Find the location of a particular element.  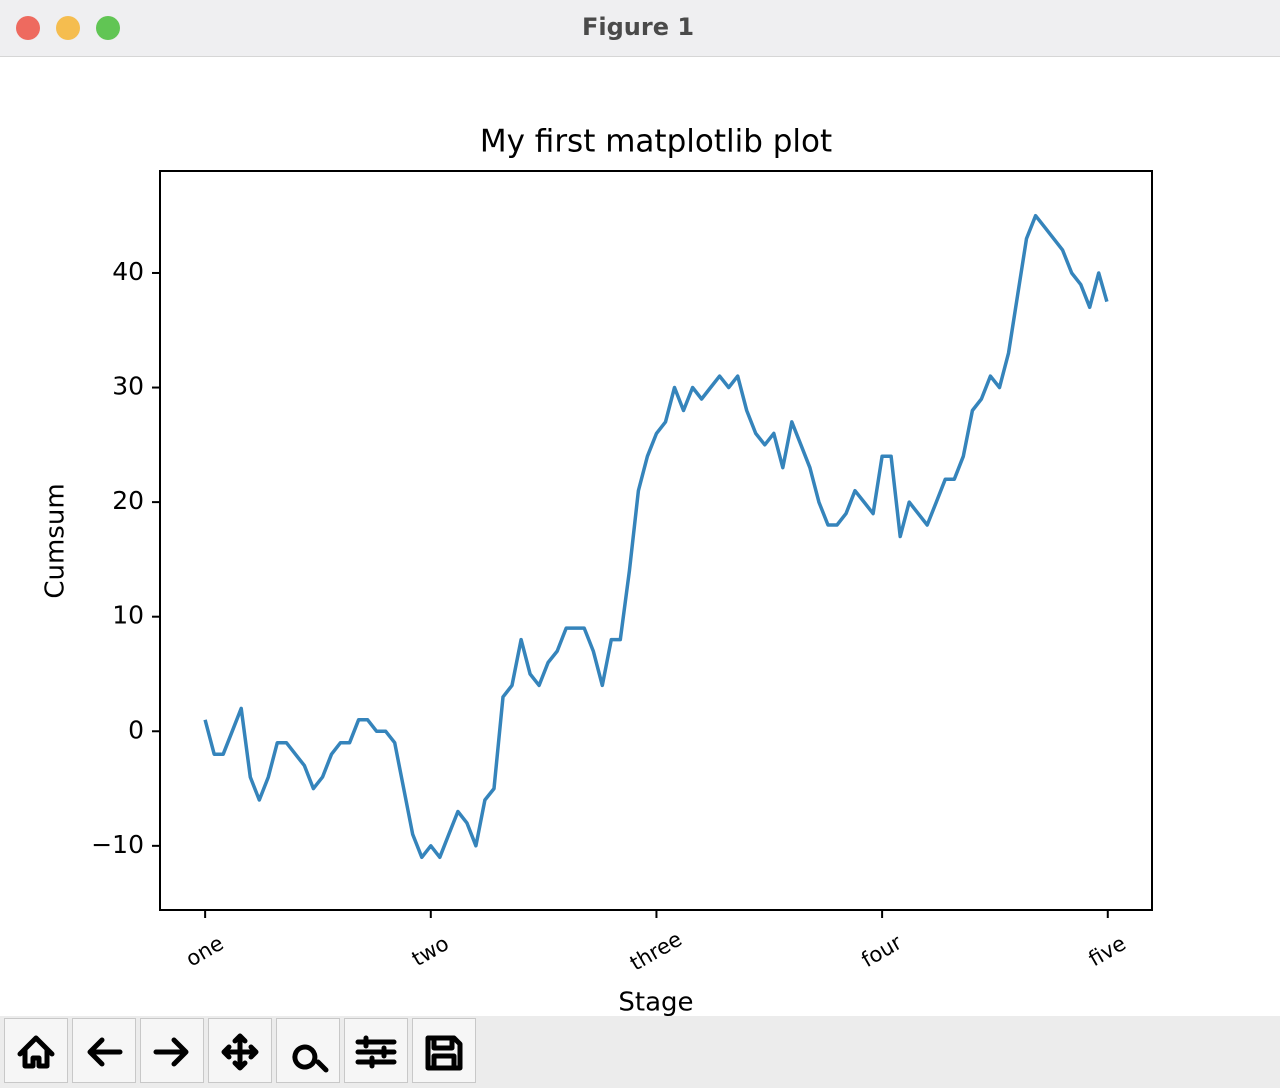

close-button is located at coordinates (28, 28).